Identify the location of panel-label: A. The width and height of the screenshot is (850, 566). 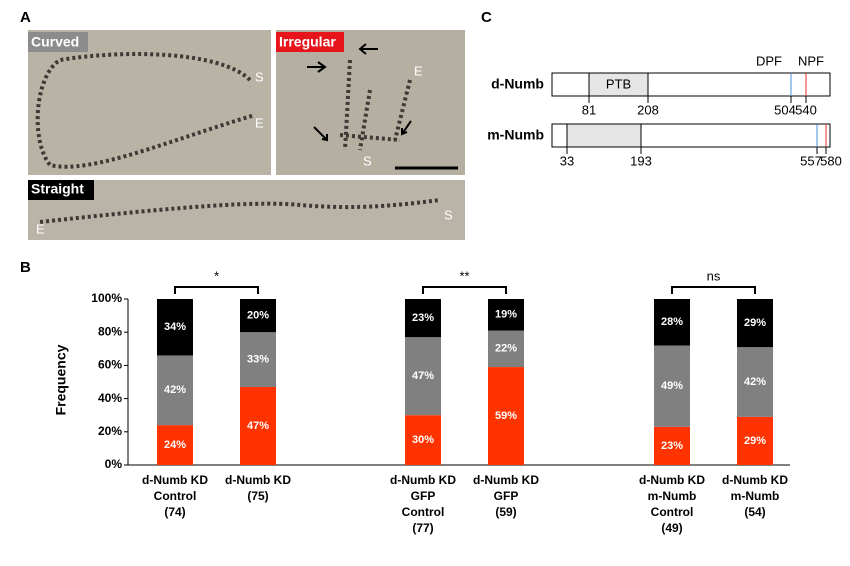
(25, 17).